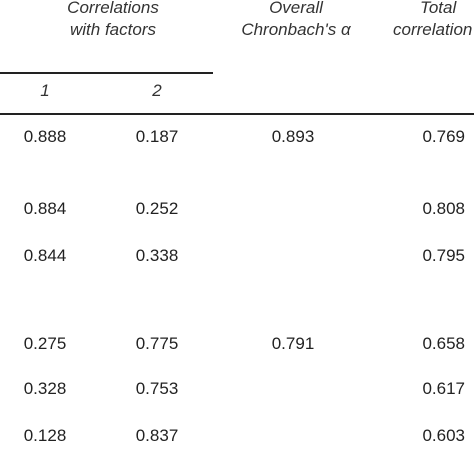  What do you see at coordinates (296, 8) in the screenshot?
I see `header-text: Overall` at bounding box center [296, 8].